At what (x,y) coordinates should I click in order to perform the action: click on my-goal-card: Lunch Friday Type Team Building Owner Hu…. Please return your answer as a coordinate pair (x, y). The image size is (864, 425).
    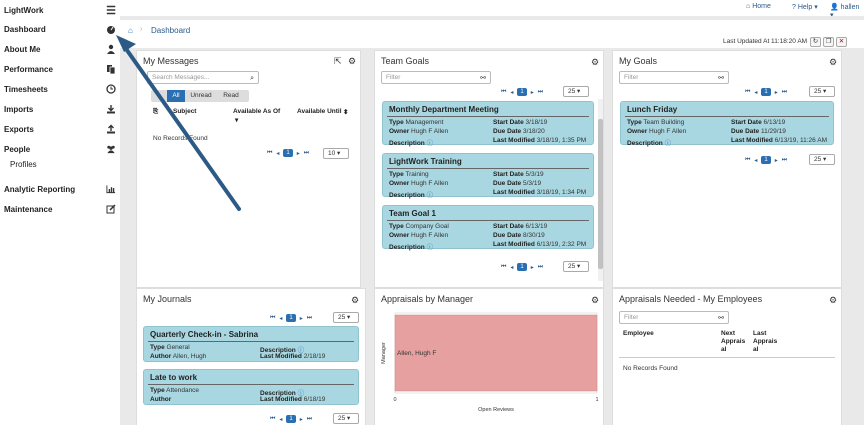
    Looking at the image, I should click on (727, 124).